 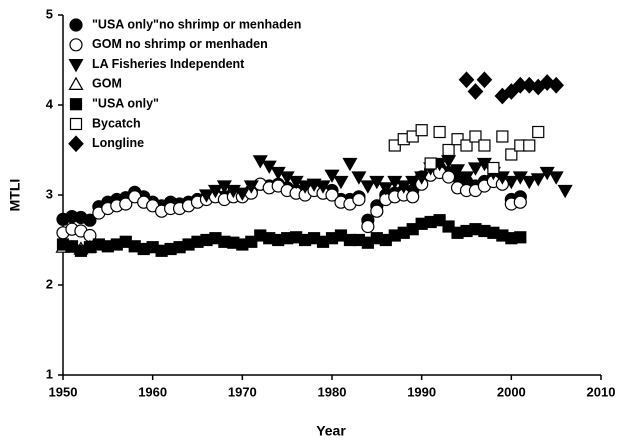 What do you see at coordinates (152, 391) in the screenshot?
I see `x-tick-label: 1960` at bounding box center [152, 391].